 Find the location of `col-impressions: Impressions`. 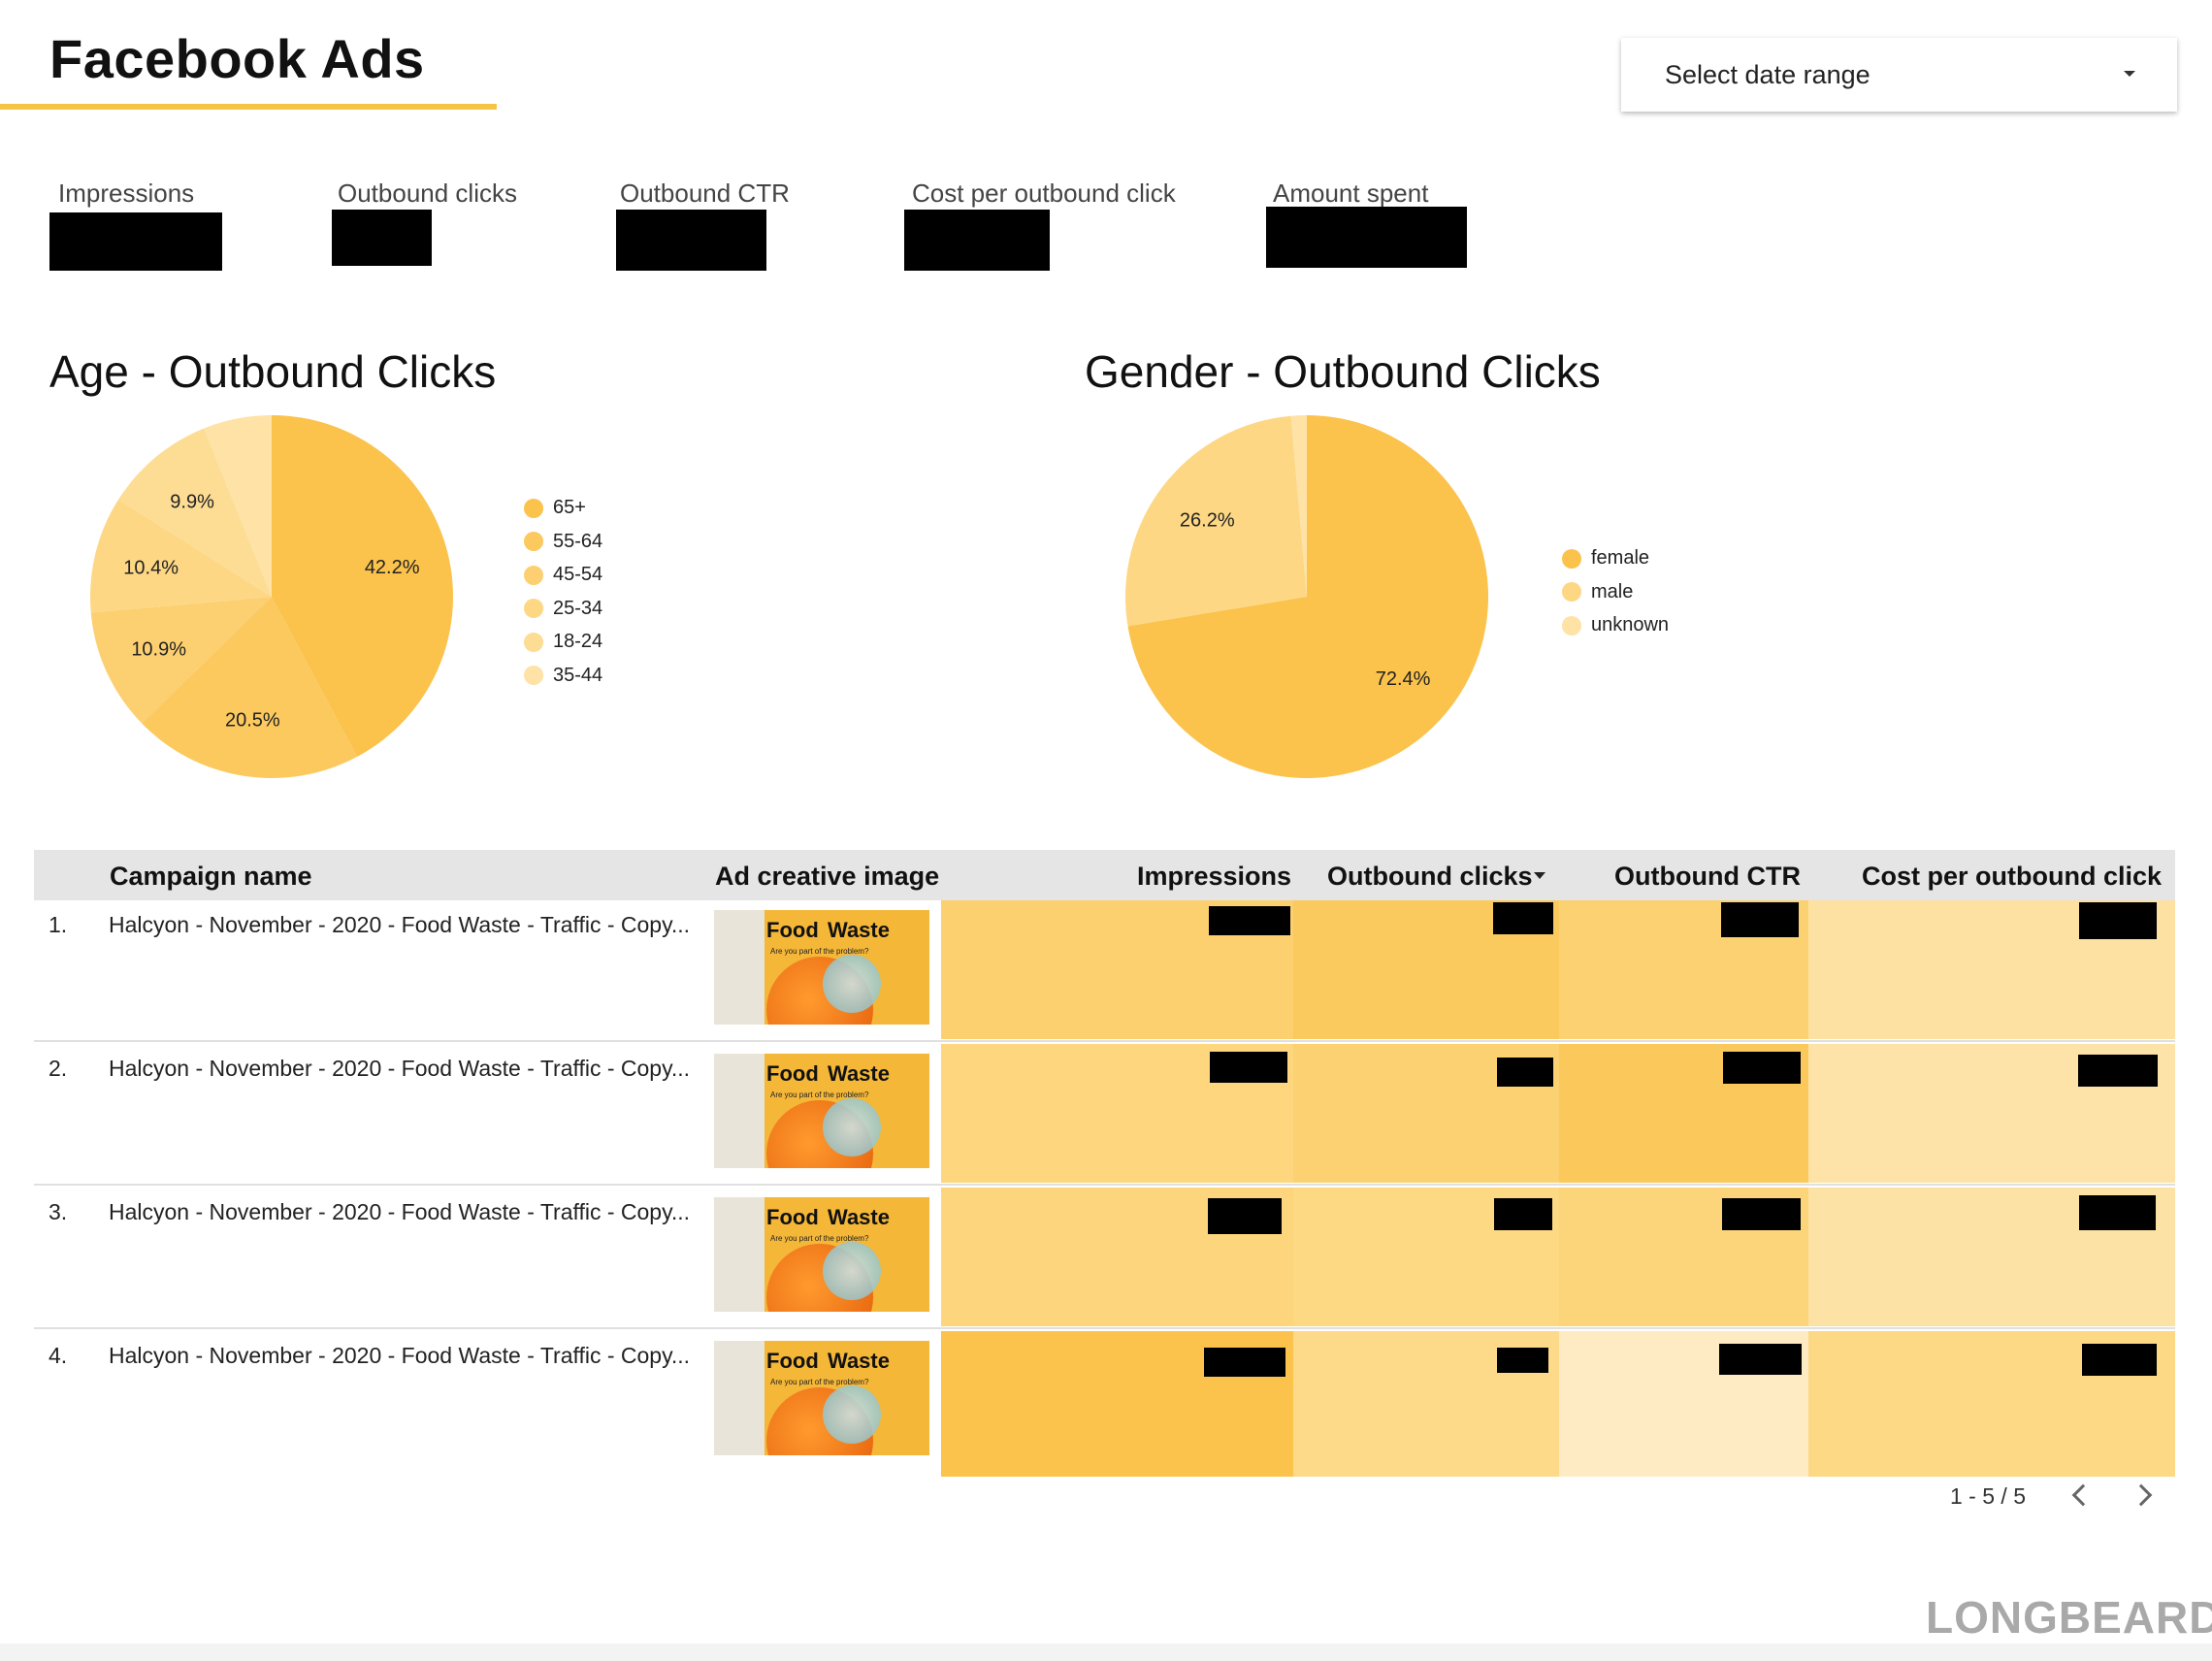

col-impressions: Impressions is located at coordinates (1214, 876).